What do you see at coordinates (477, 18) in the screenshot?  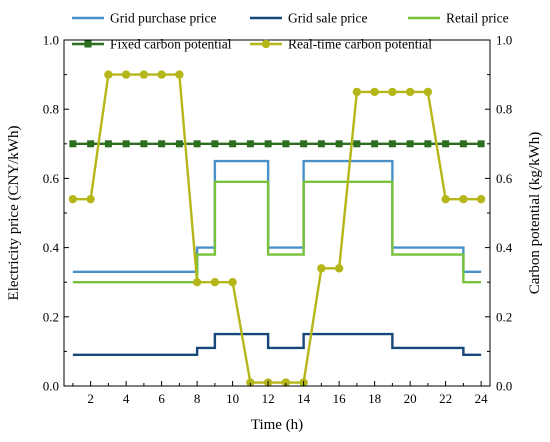 I see `legend-label: Retail price` at bounding box center [477, 18].